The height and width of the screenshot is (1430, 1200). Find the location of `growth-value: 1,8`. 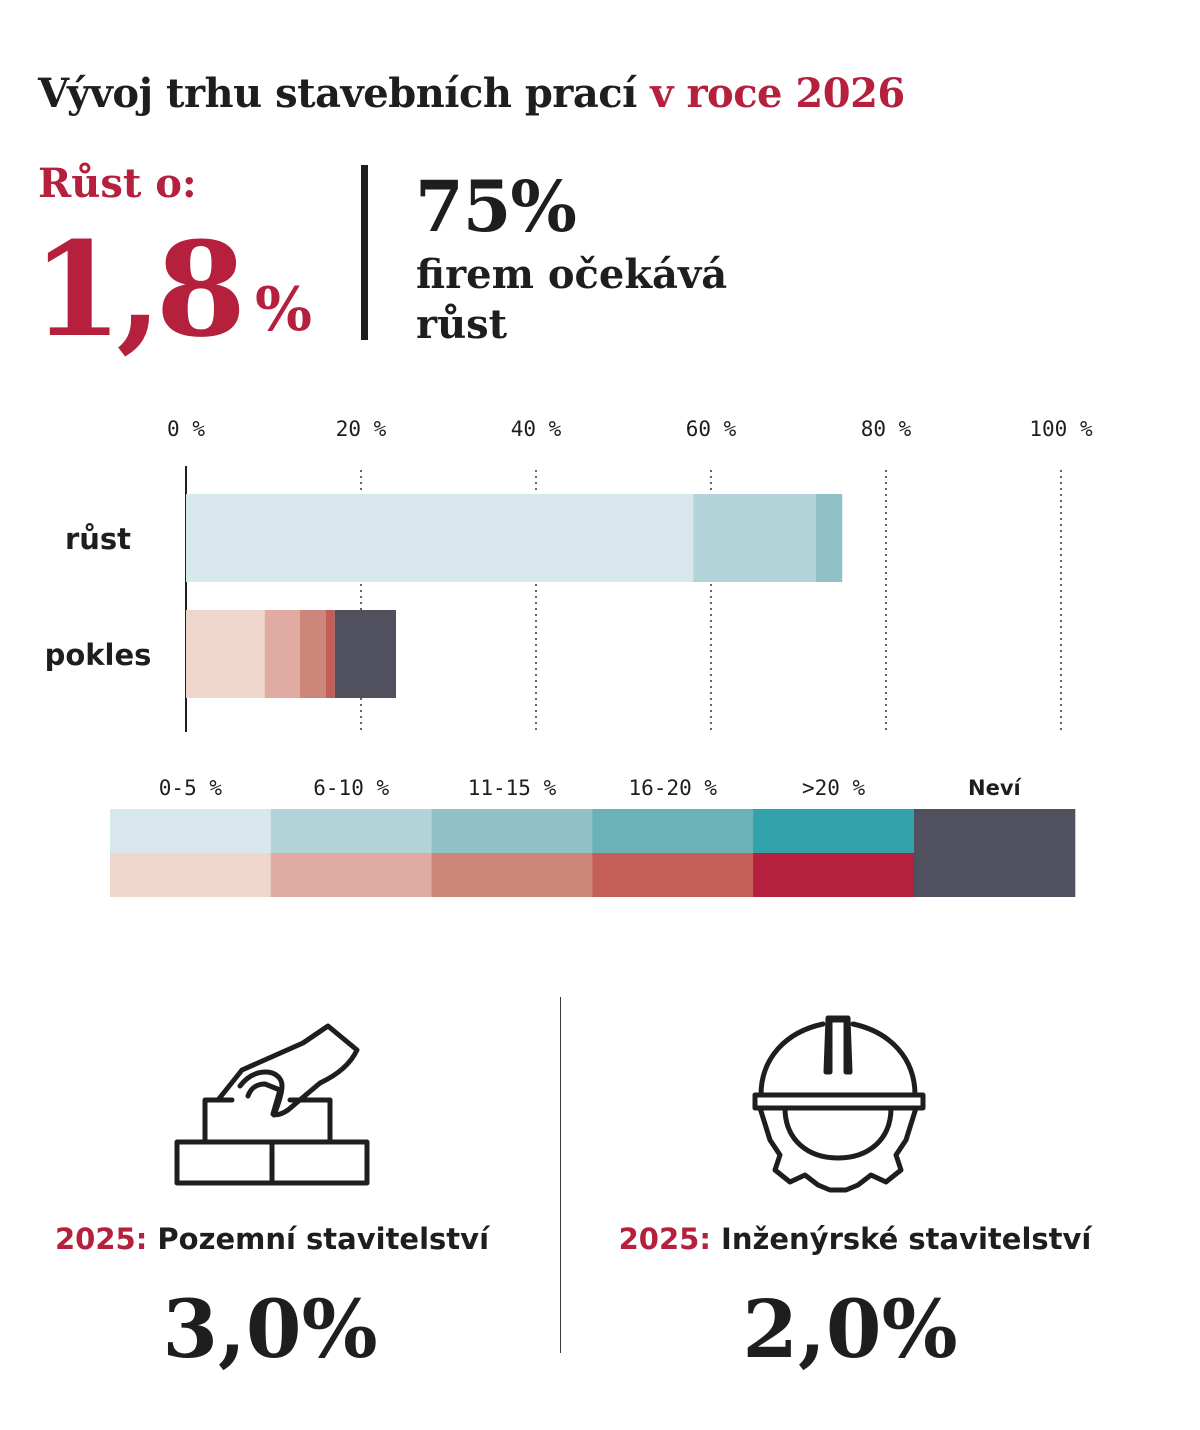

growth-value: 1,8 is located at coordinates (139, 289).